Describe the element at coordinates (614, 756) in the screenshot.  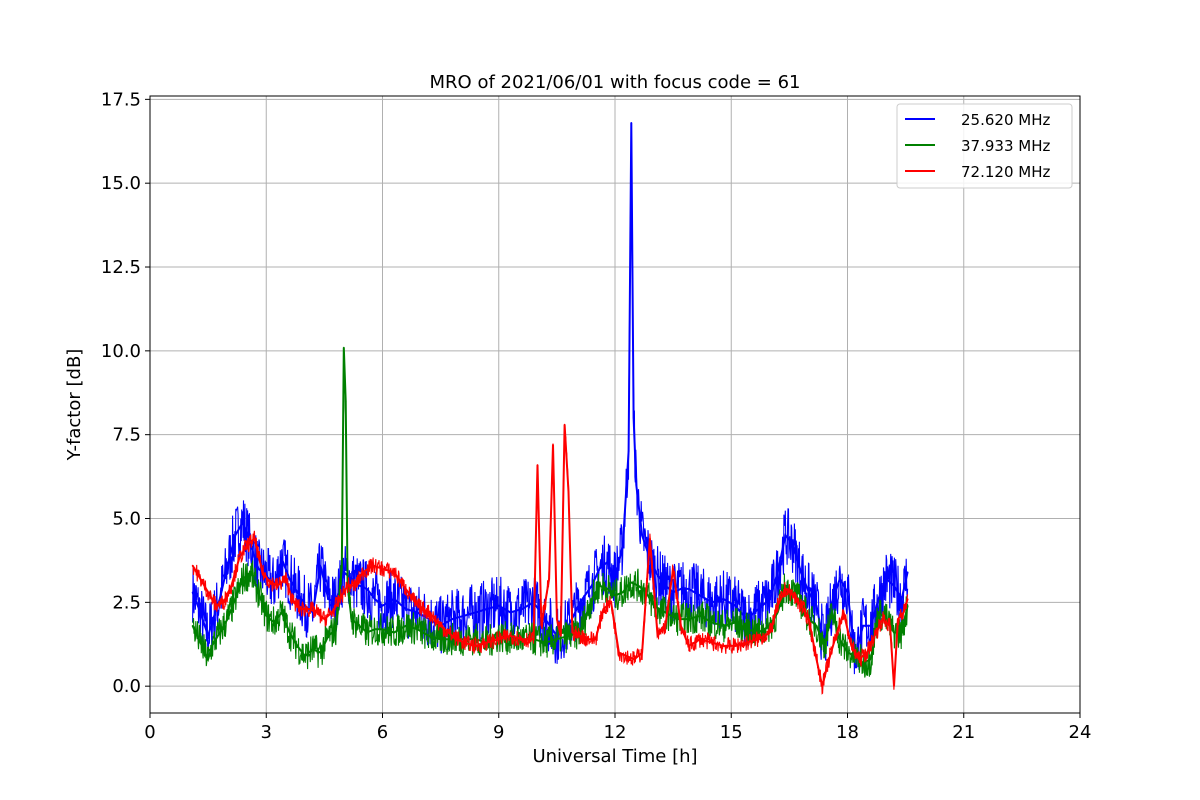
I see `x-axis-label: Universal Time [h]` at that location.